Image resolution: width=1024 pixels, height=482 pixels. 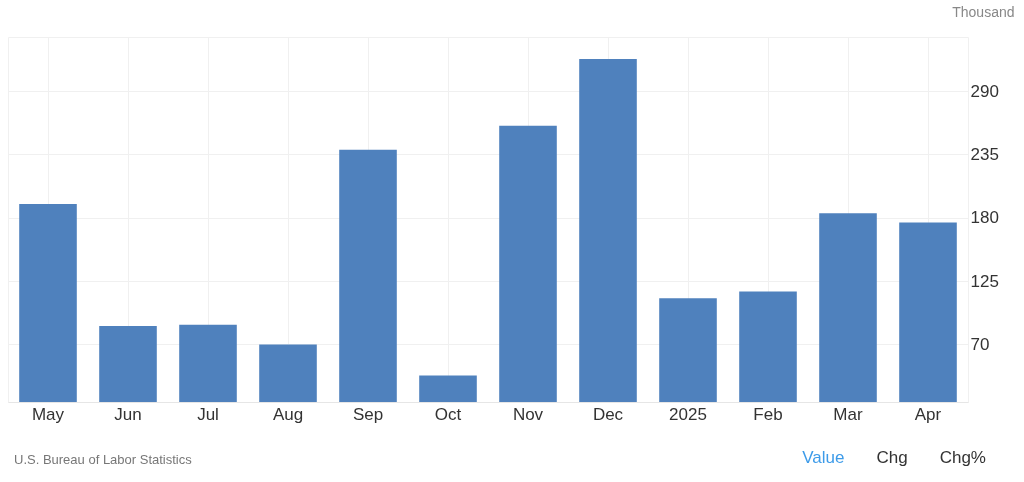 What do you see at coordinates (984, 91) in the screenshot?
I see `y-tick-label: 290` at bounding box center [984, 91].